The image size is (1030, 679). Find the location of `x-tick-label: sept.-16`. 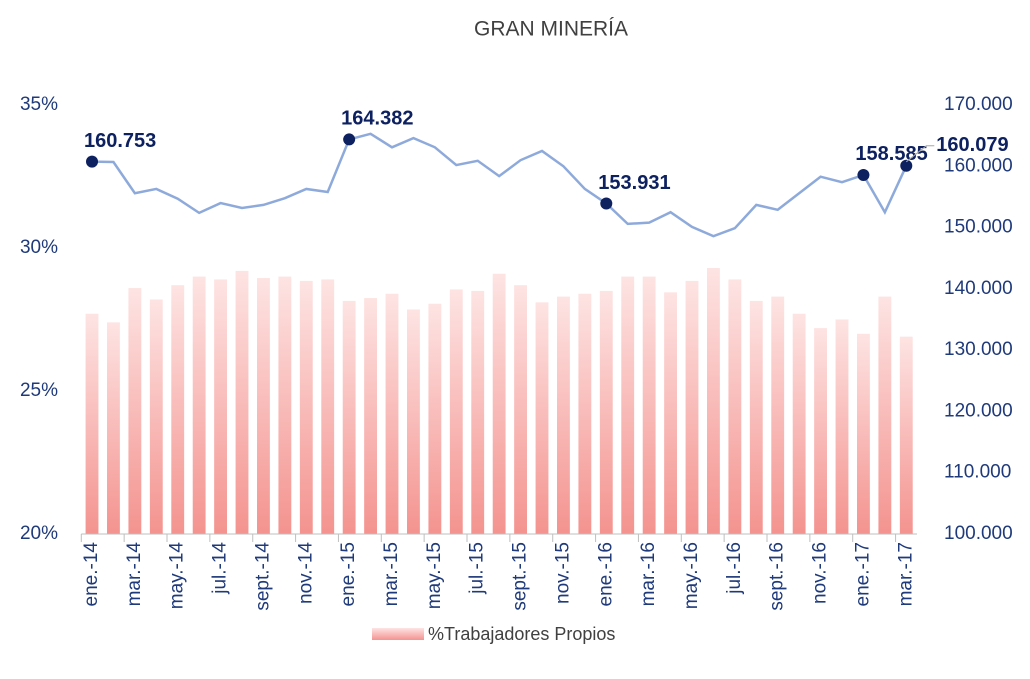

x-tick-label: sept.-16 is located at coordinates (777, 576).